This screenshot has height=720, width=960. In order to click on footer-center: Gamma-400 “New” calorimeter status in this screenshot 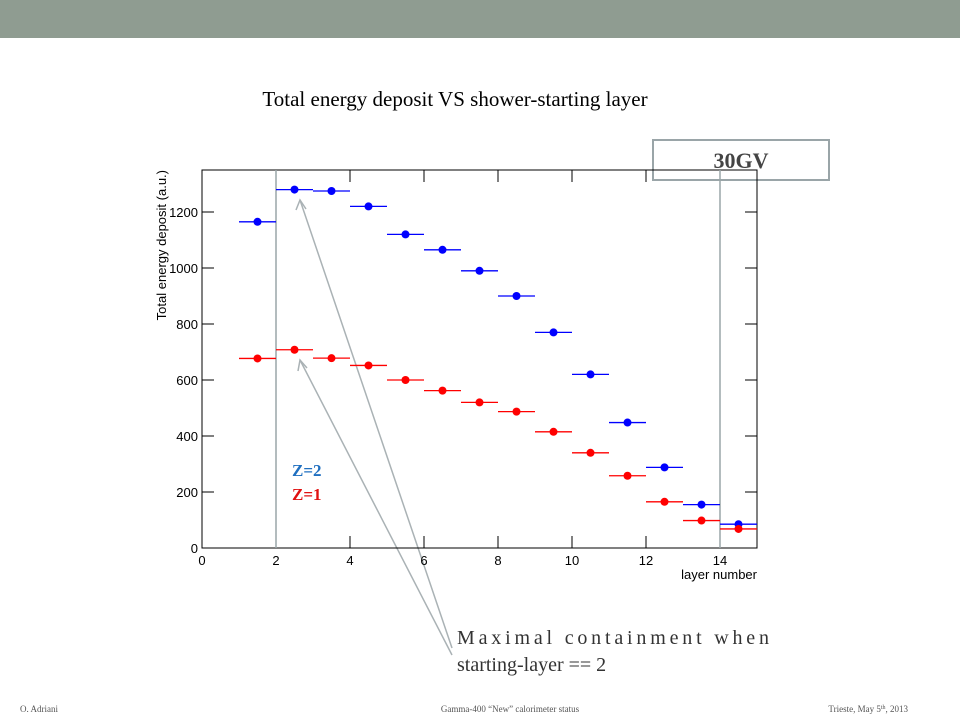, I will do `click(510, 709)`.